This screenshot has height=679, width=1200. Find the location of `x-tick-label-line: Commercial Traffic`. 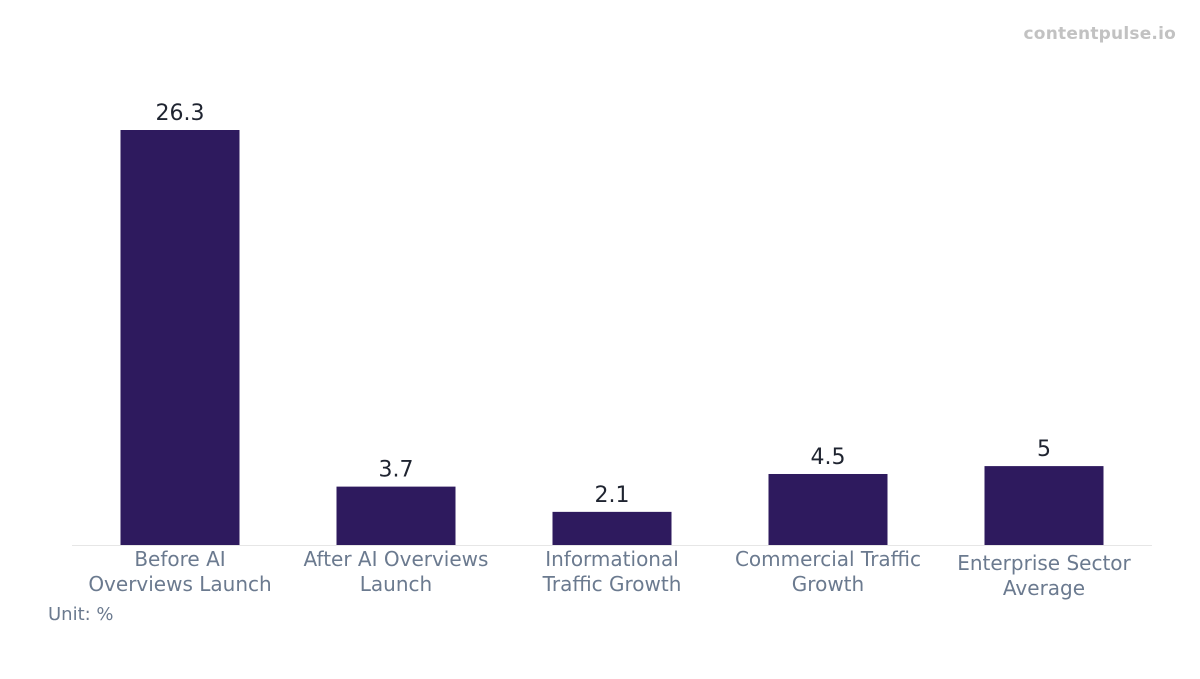

x-tick-label-line: Commercial Traffic is located at coordinates (828, 559).